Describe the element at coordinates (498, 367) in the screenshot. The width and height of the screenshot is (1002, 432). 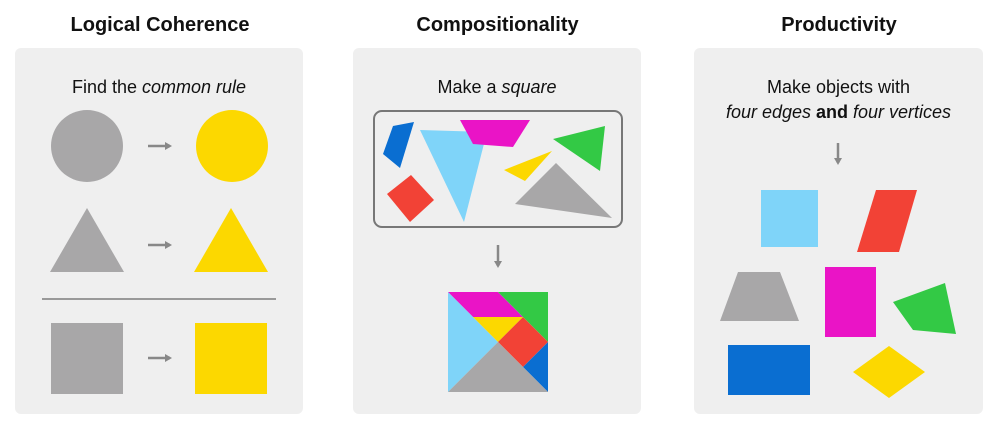
I see `tangram-gray` at that location.